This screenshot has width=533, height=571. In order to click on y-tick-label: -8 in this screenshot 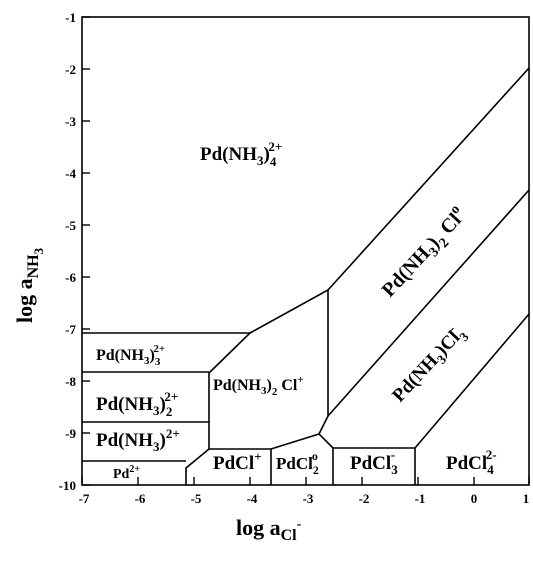, I will do `click(70, 381)`.